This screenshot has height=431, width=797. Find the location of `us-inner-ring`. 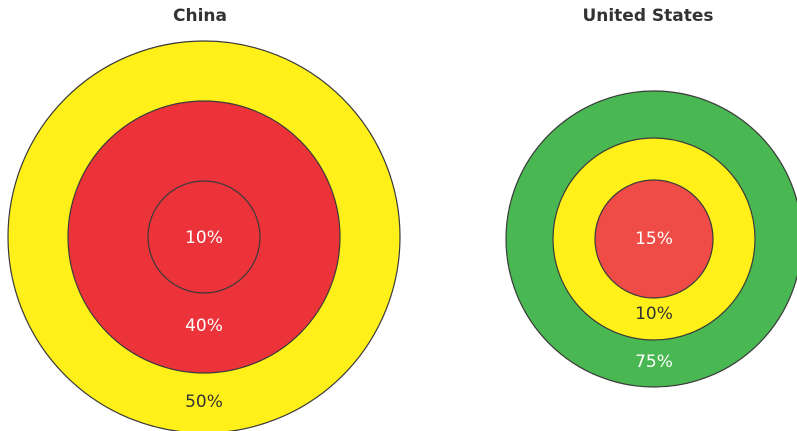

us-inner-ring is located at coordinates (654, 239).